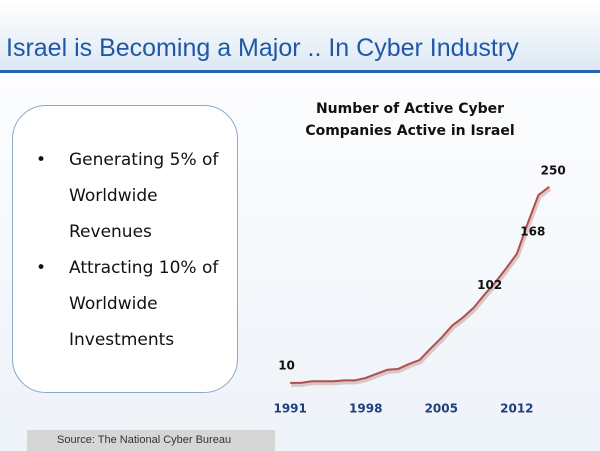  I want to click on bullet-text: Generating 5% of, so click(144, 160).